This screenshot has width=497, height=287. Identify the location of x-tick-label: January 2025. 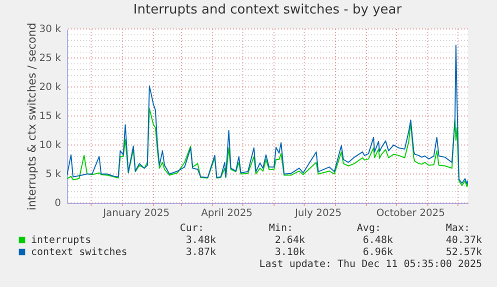
(136, 213).